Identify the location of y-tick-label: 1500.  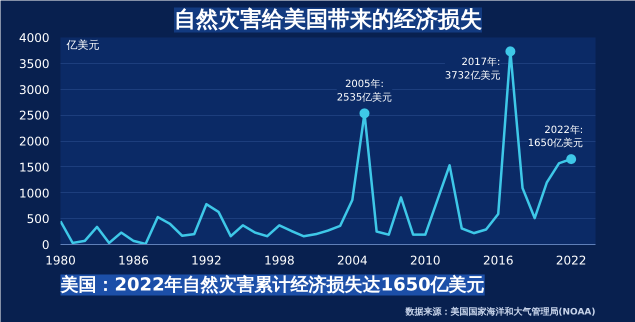
(34, 167).